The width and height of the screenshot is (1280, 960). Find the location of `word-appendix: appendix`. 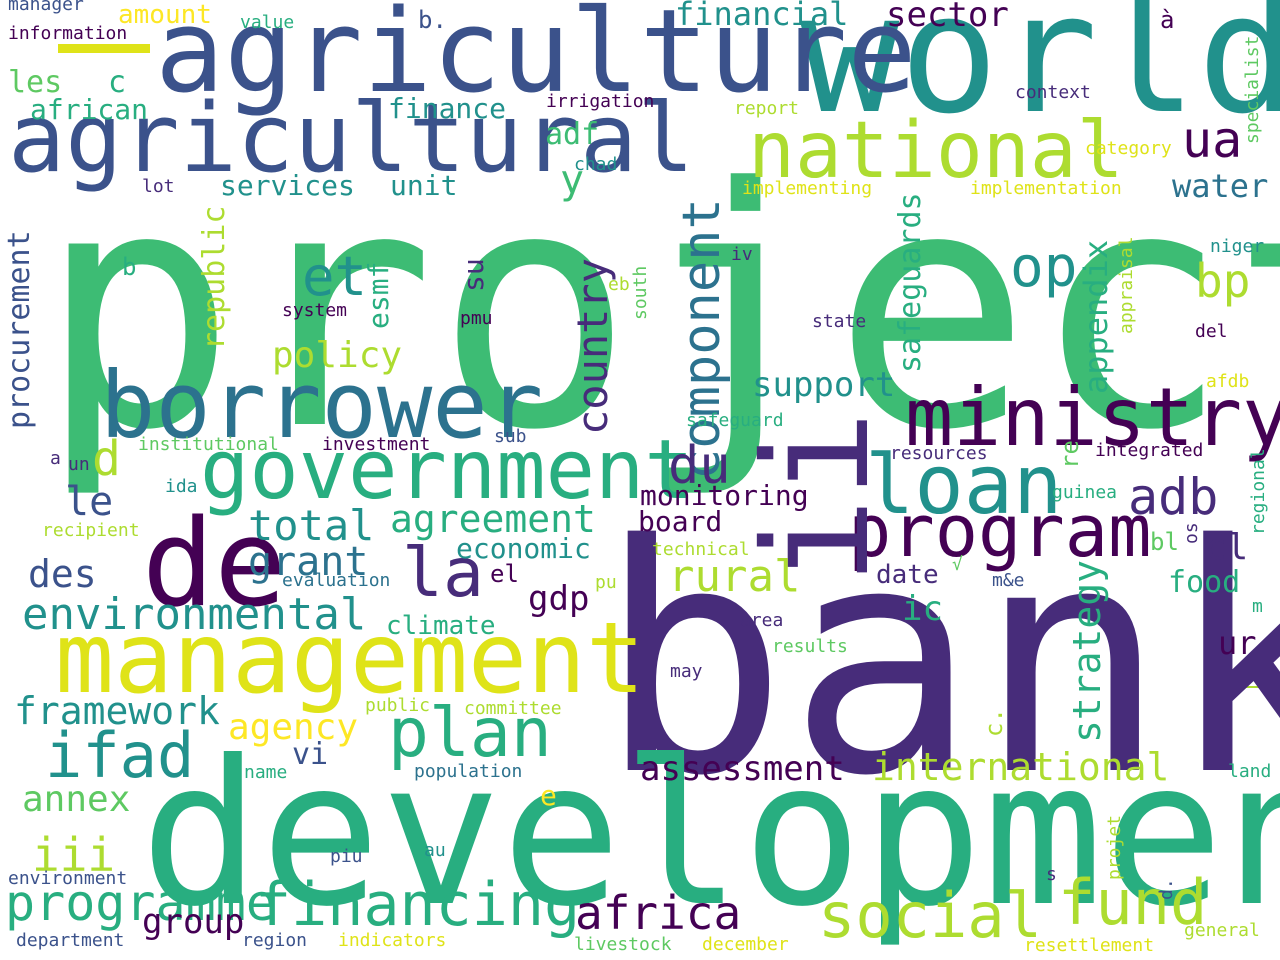

word-appendix: appendix is located at coordinates (1096, 316).